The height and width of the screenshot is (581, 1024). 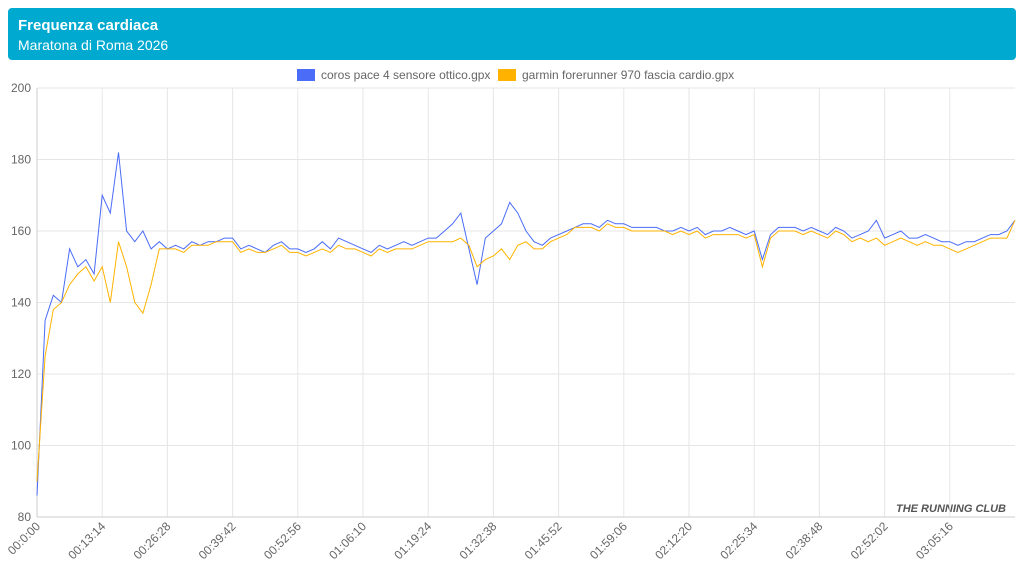 I want to click on legend-label: coros pace 4 sensore ottico.gpx, so click(x=405, y=75).